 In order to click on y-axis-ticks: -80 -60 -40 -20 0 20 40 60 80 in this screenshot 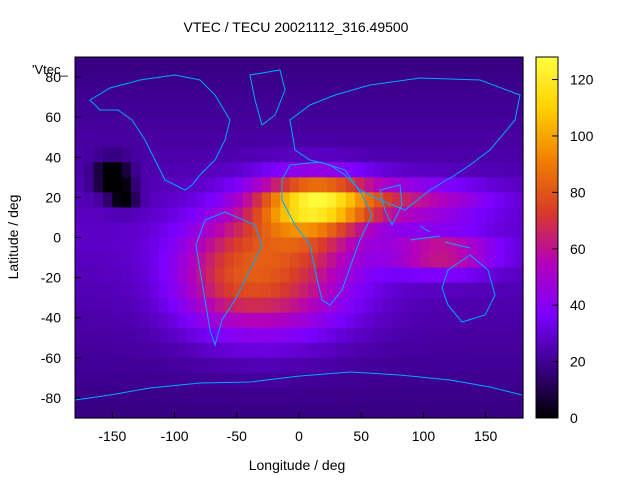, I will do `click(61, 237)`.